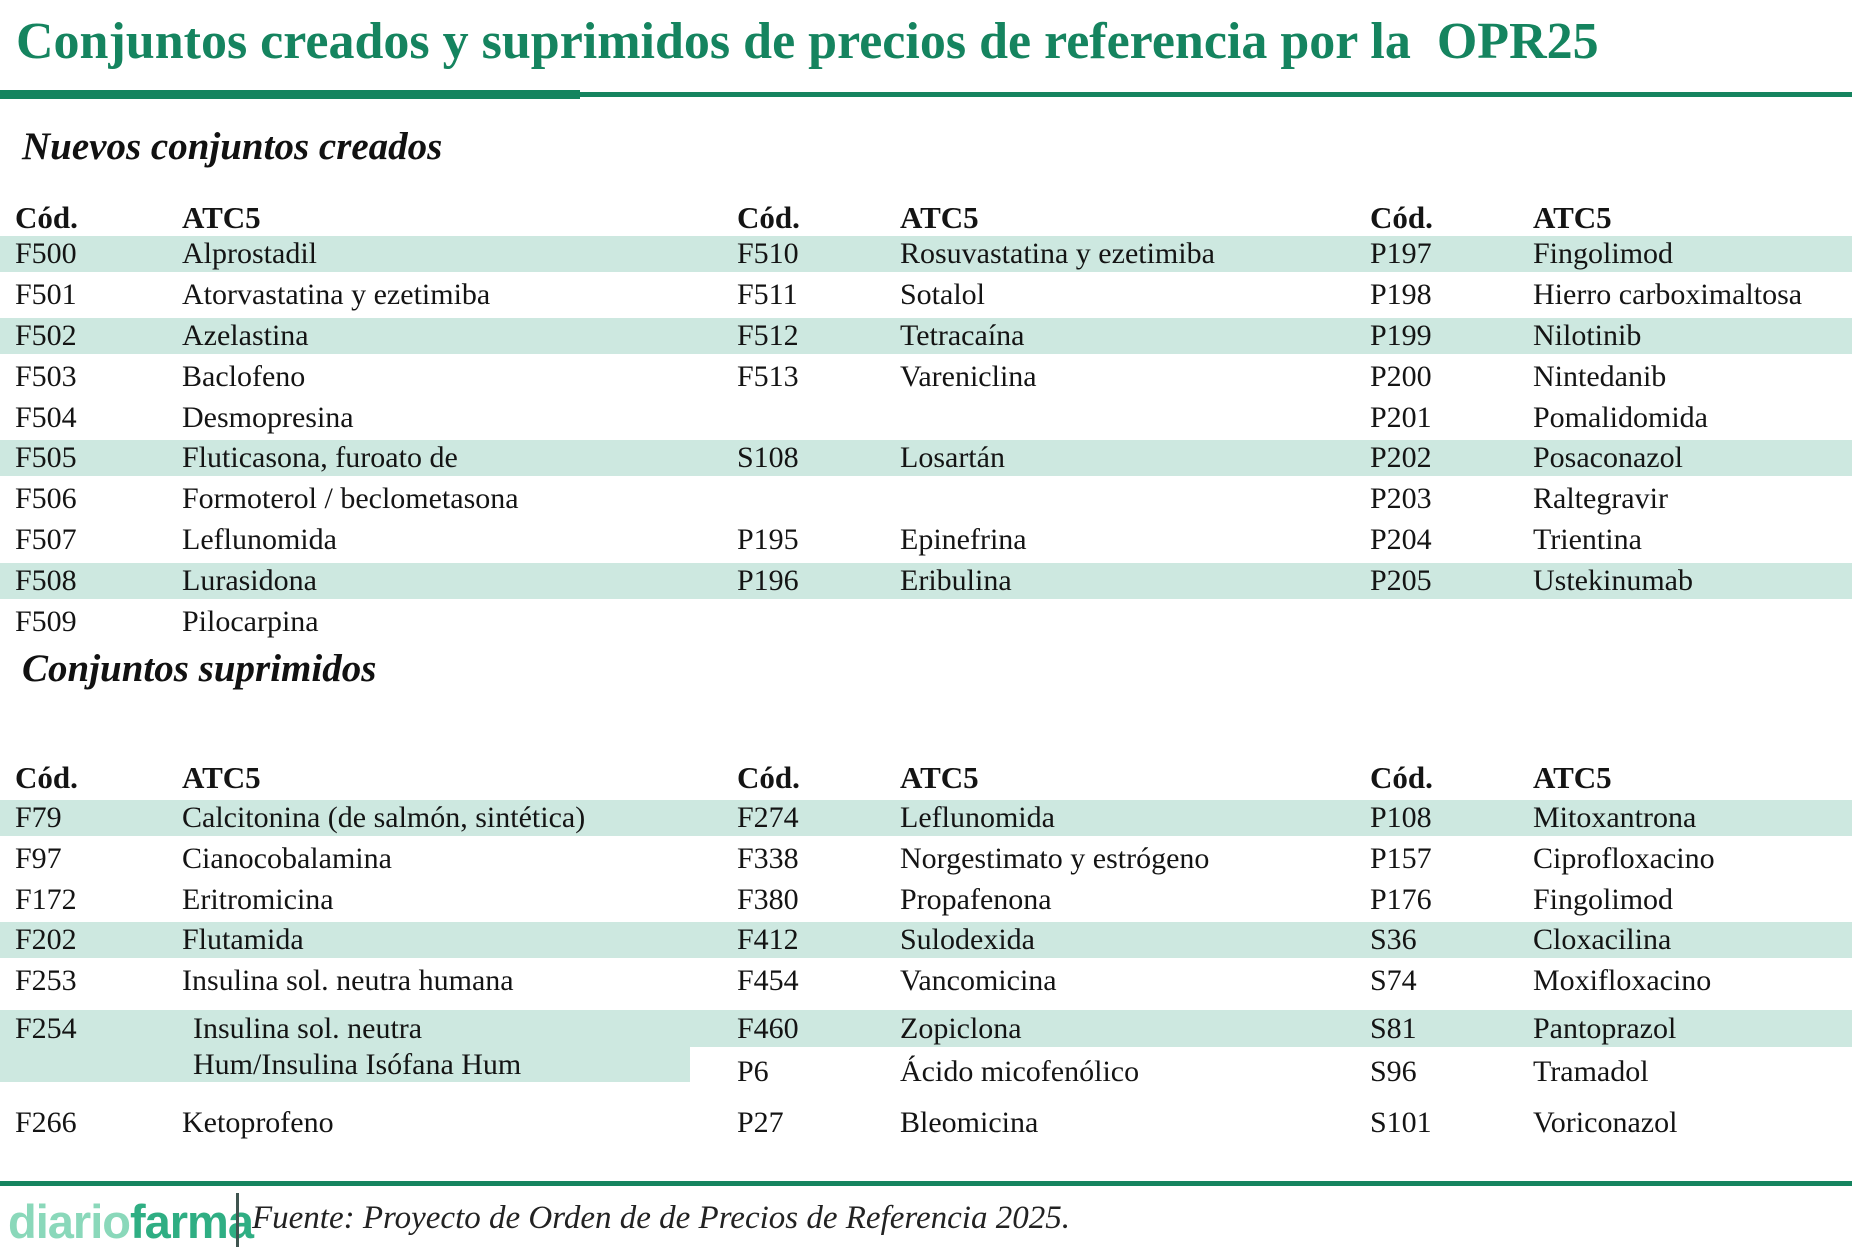  I want to click on code-cell: P176, so click(1401, 899).